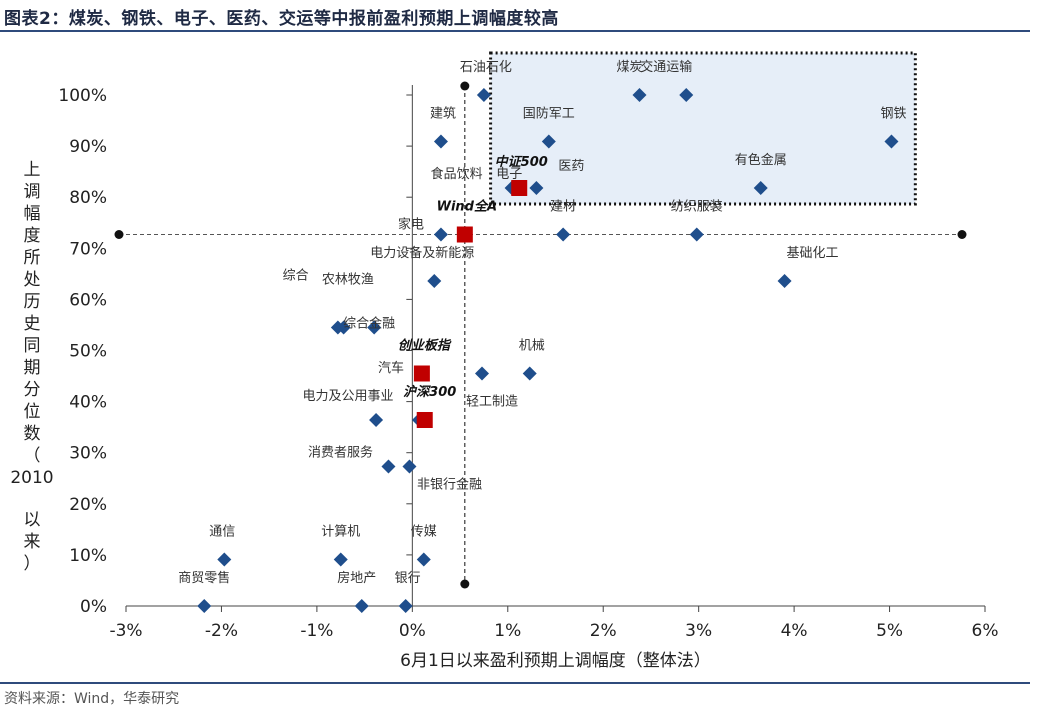  Describe the element at coordinates (125, 631) in the screenshot. I see `x-tick-label: -3%` at that location.